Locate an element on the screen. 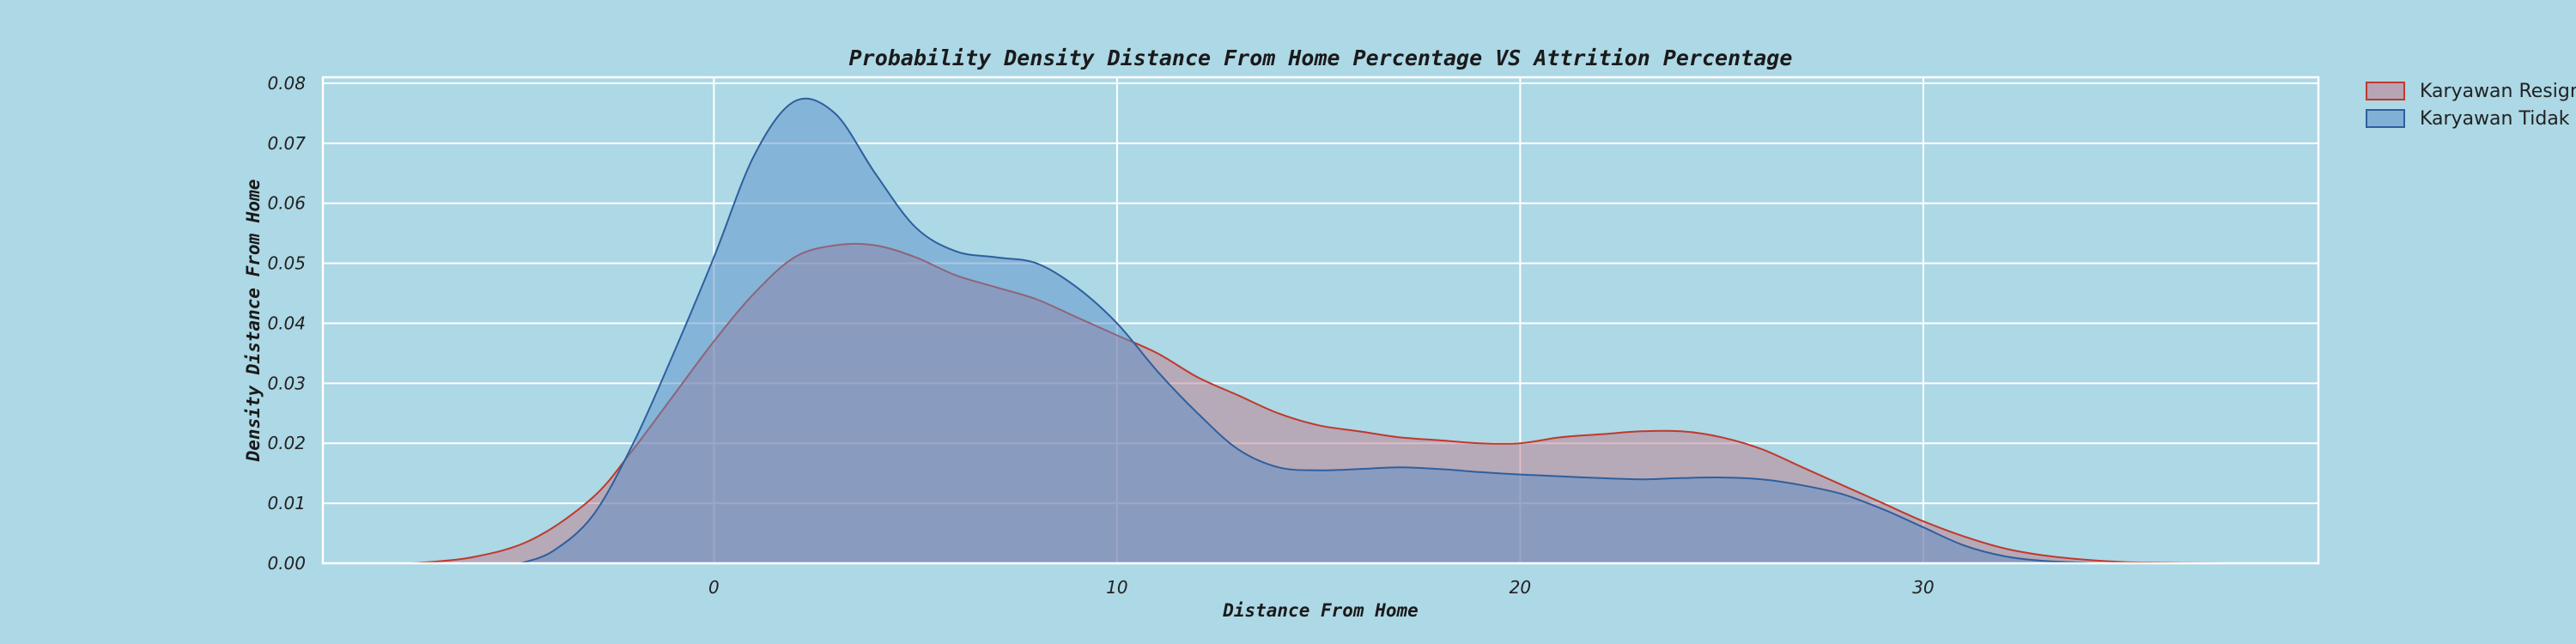 The image size is (2576, 644). y-tick-label: 0.07 is located at coordinates (286, 143).